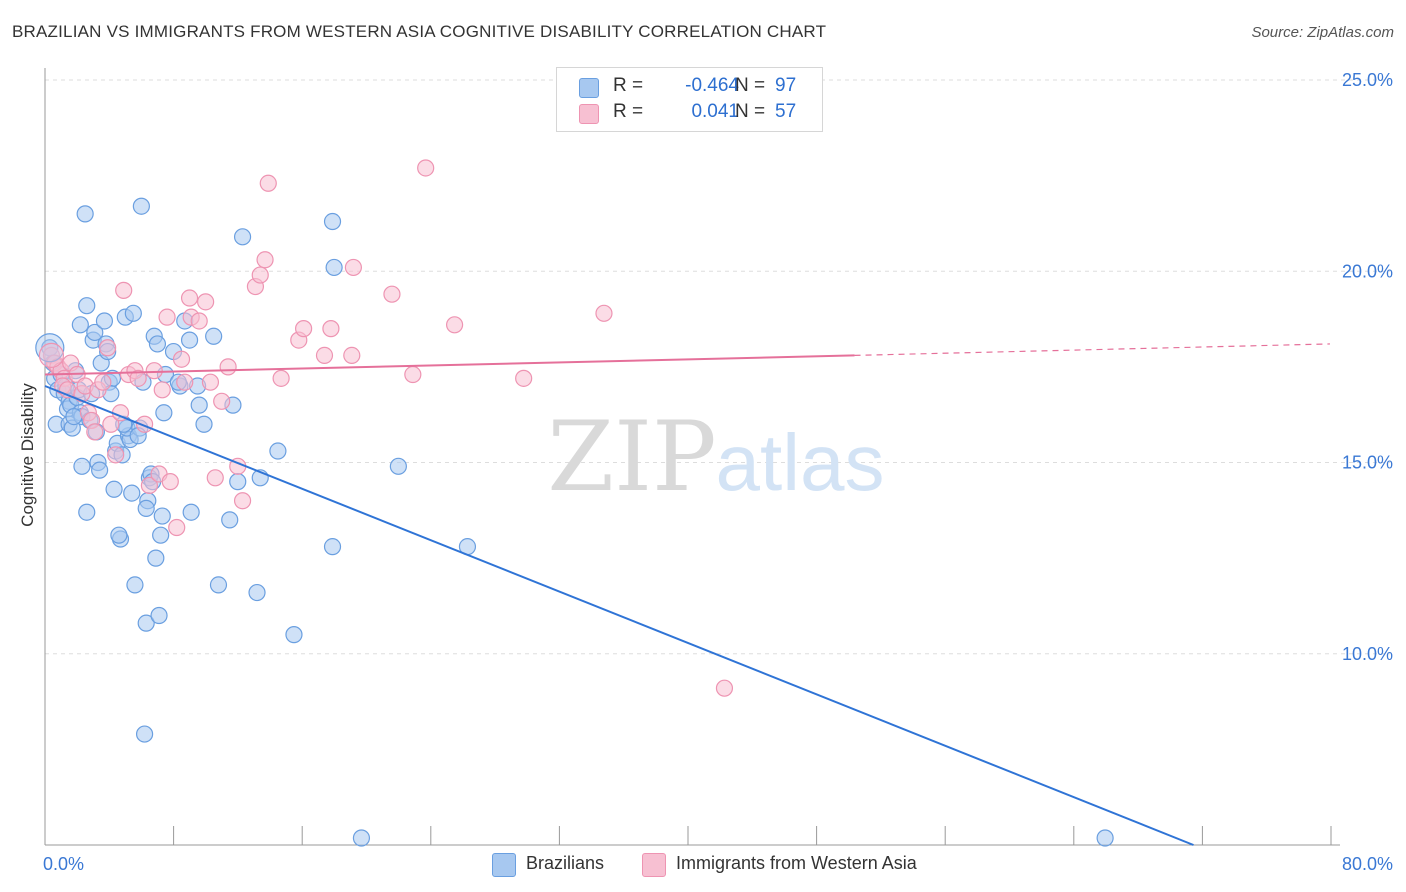 The height and width of the screenshot is (892, 1406). What do you see at coordinates (449, 365) in the screenshot?
I see `western-asia-trend-line` at bounding box center [449, 365].